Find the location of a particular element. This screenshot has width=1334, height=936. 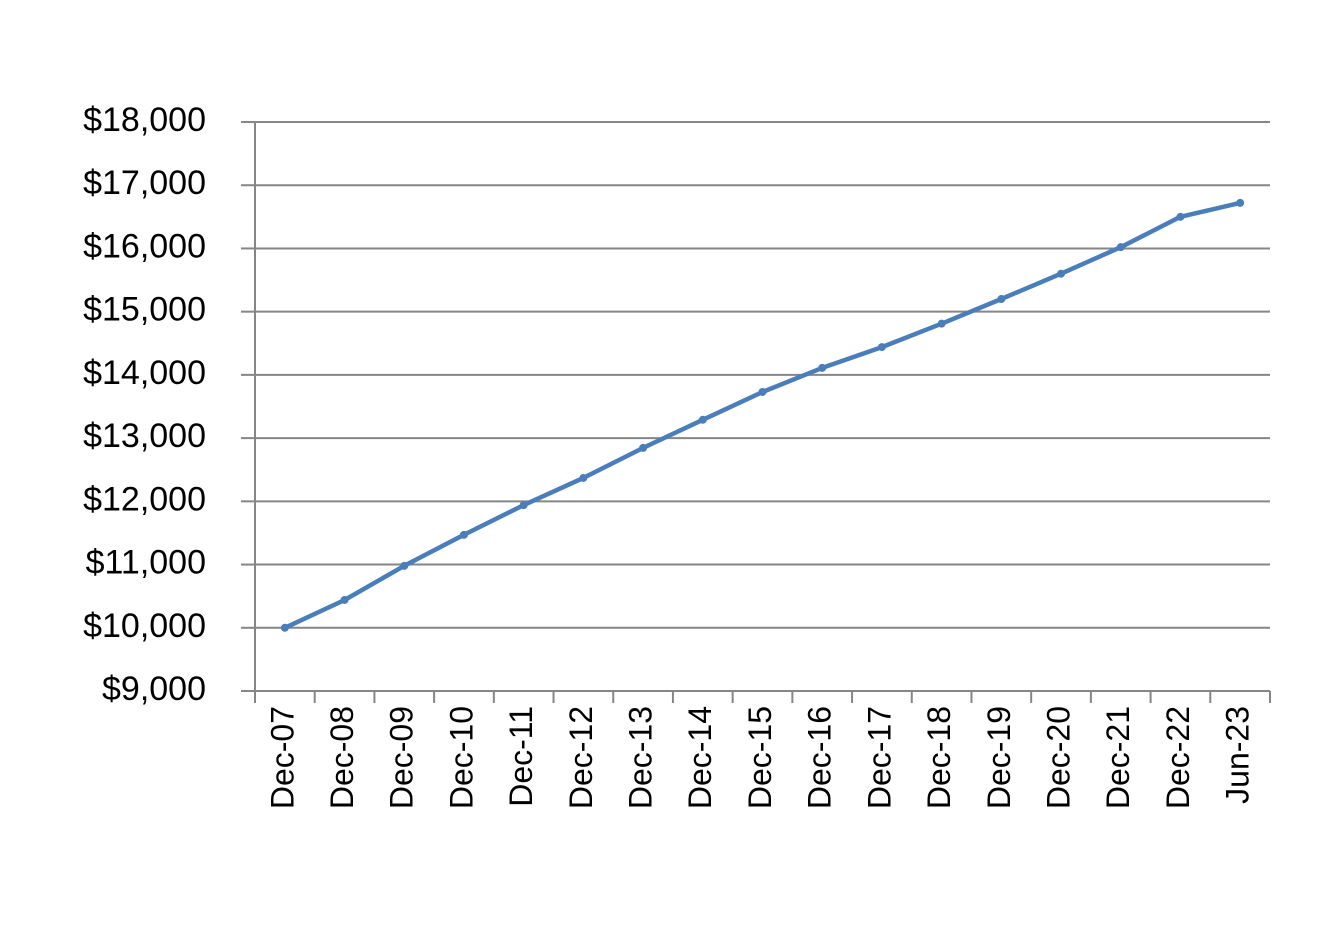

y-tick-label: $9,000 is located at coordinates (154, 689).